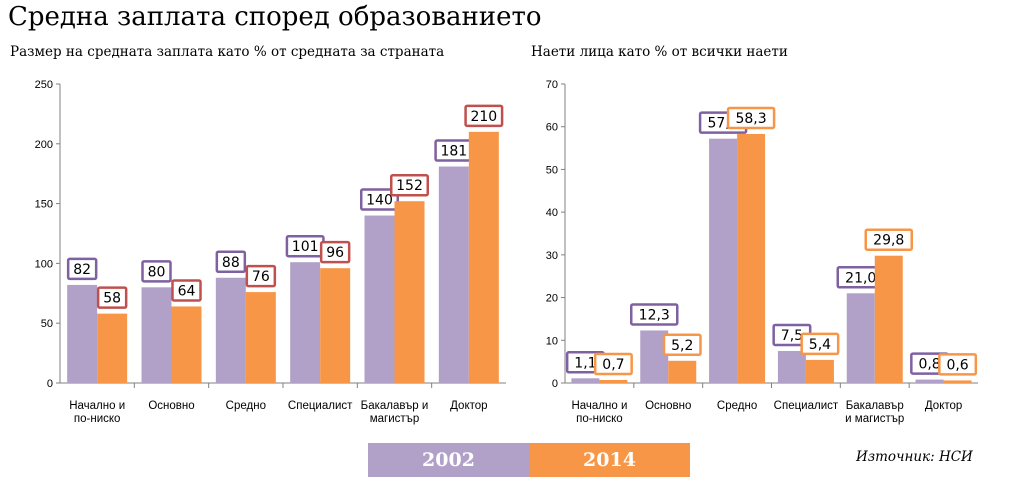 This screenshot has width=1010, height=491. I want to click on chart2-data-label: 0,7, so click(613, 365).